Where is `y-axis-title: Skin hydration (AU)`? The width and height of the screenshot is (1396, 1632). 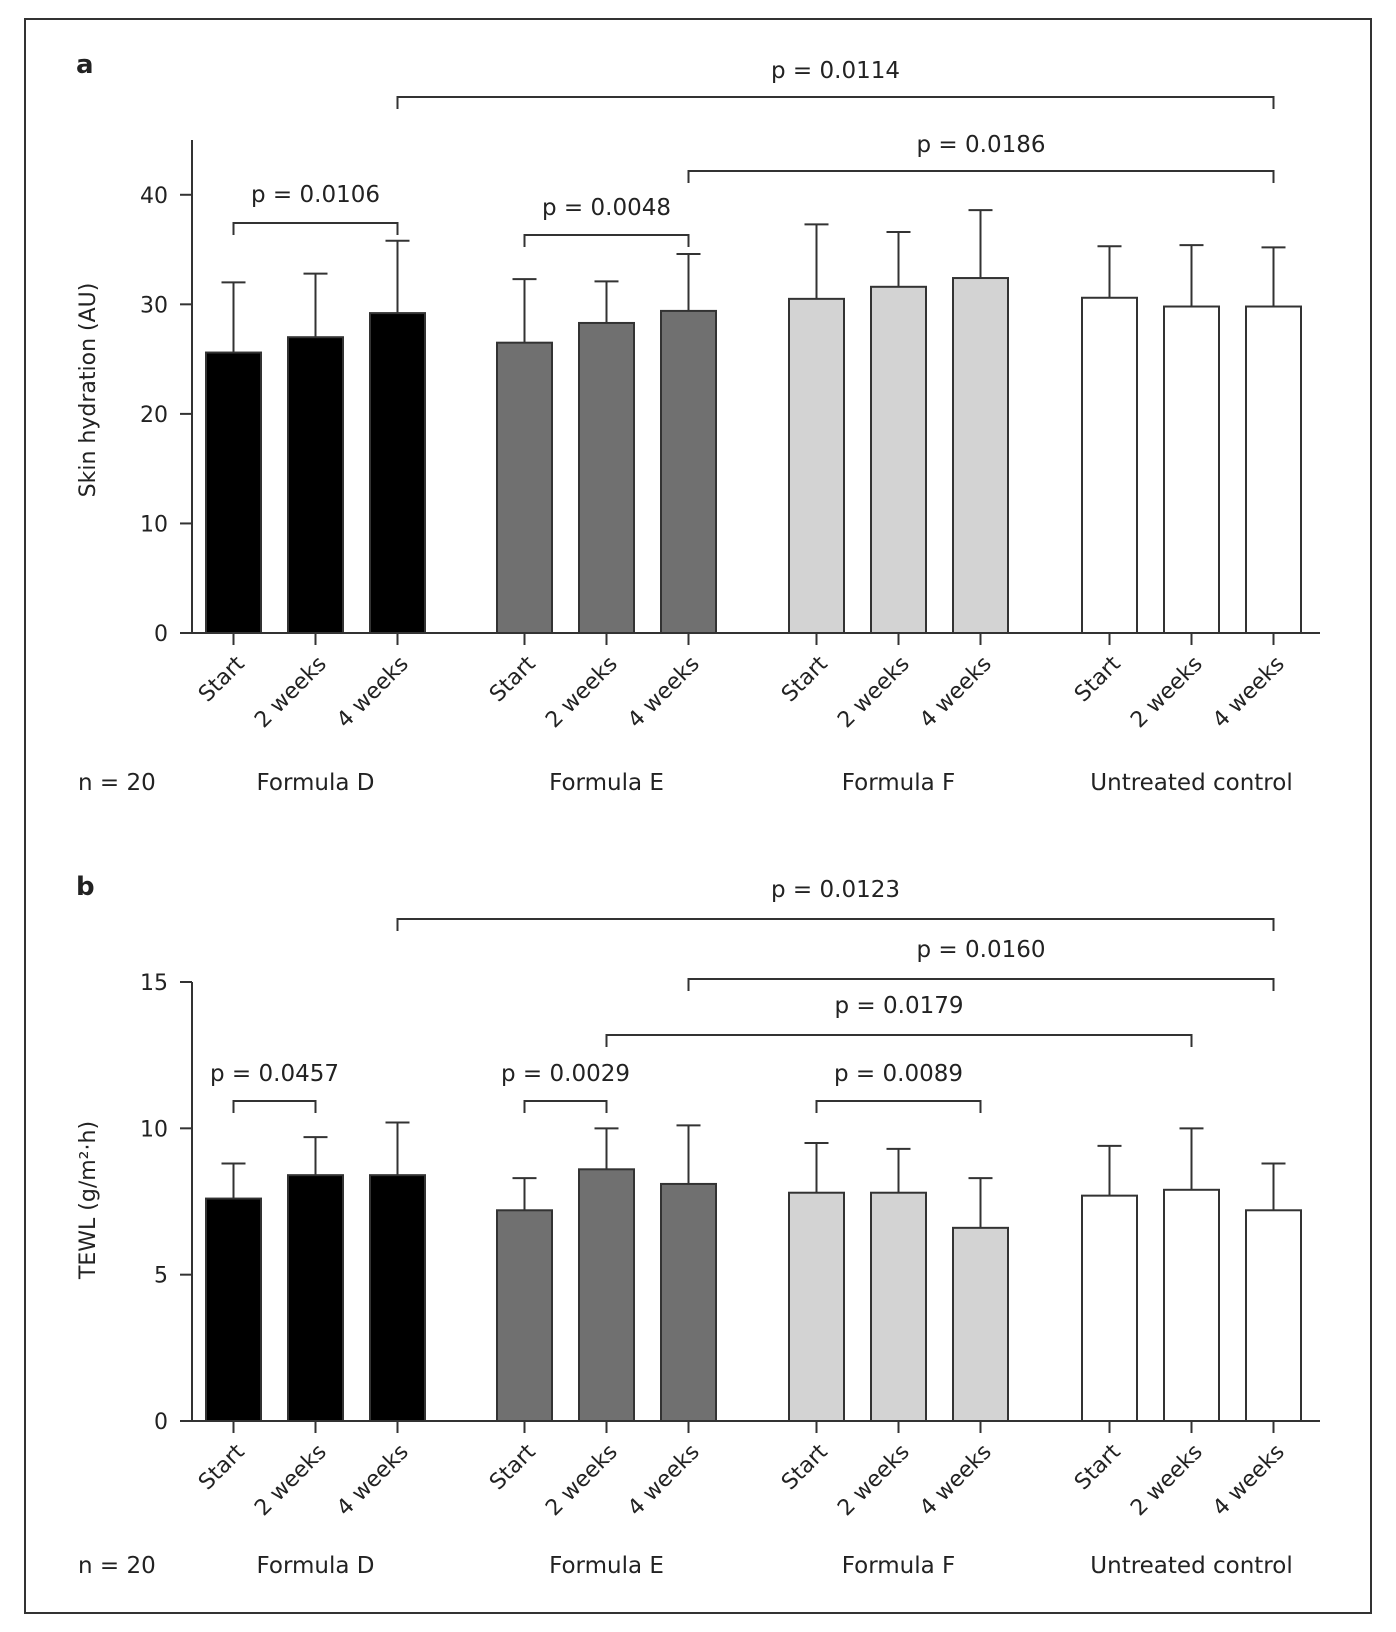 y-axis-title: Skin hydration (AU) is located at coordinates (88, 390).